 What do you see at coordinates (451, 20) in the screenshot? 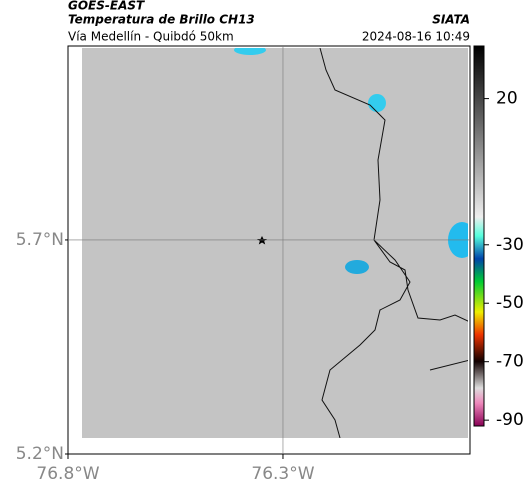
I see `org: SIATA` at bounding box center [451, 20].